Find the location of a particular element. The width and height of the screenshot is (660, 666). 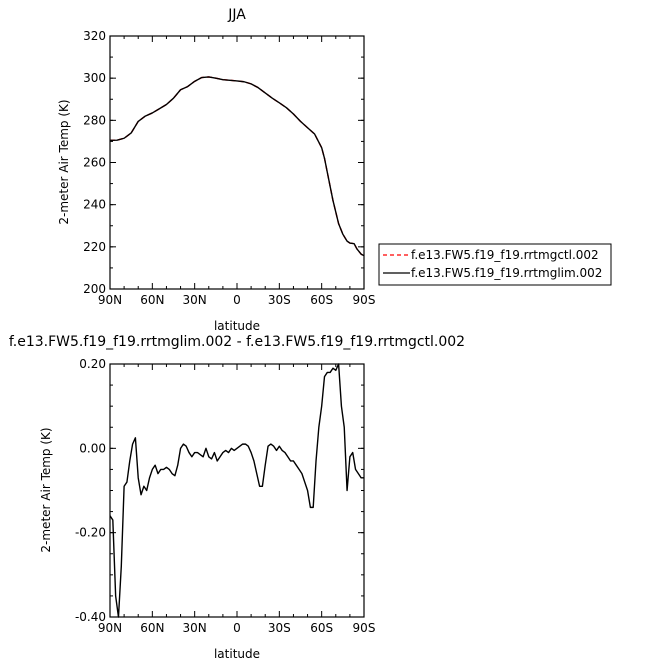

chart2-y-axis-label: 2-meter Air Temp (K) is located at coordinates (46, 489).